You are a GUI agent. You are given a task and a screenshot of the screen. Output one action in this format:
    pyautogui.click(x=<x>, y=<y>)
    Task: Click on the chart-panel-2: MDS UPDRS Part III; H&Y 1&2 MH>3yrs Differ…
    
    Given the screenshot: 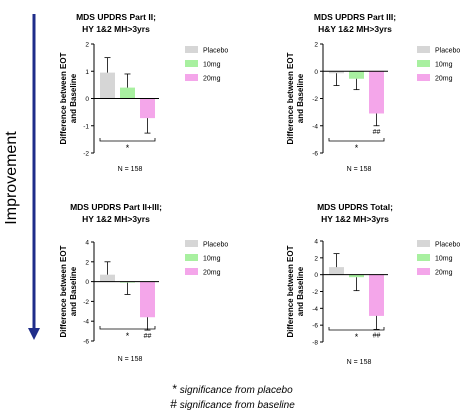 What is the action you would take?
    pyautogui.click(x=373, y=92)
    